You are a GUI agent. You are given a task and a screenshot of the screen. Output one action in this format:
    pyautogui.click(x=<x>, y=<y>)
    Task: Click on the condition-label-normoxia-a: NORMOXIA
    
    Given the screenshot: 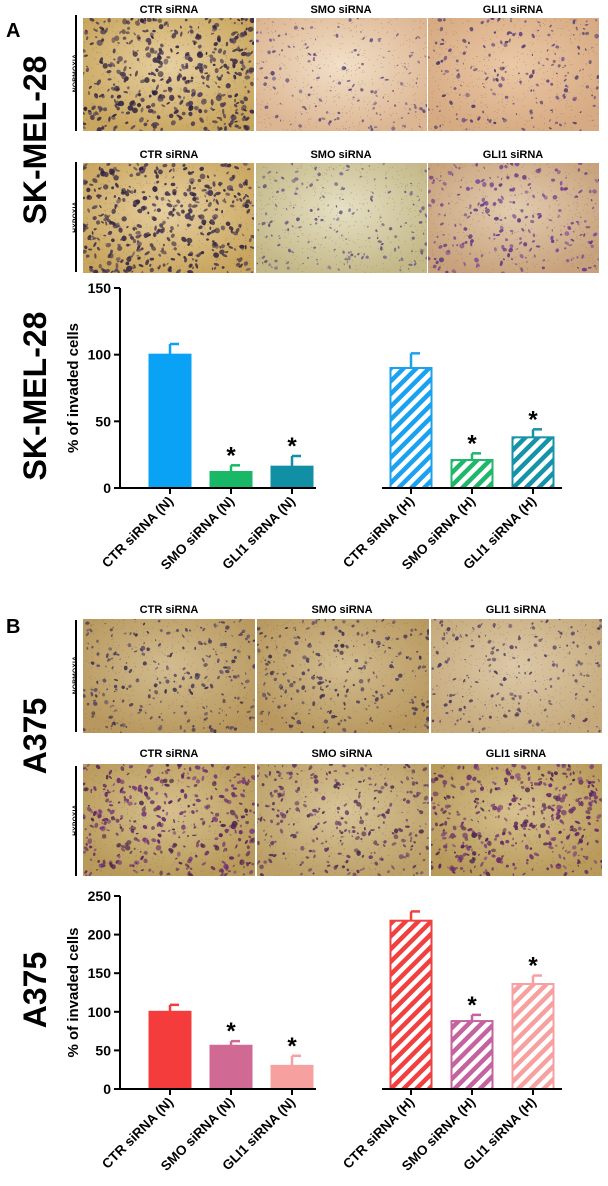 What is the action you would take?
    pyautogui.click(x=75, y=73)
    